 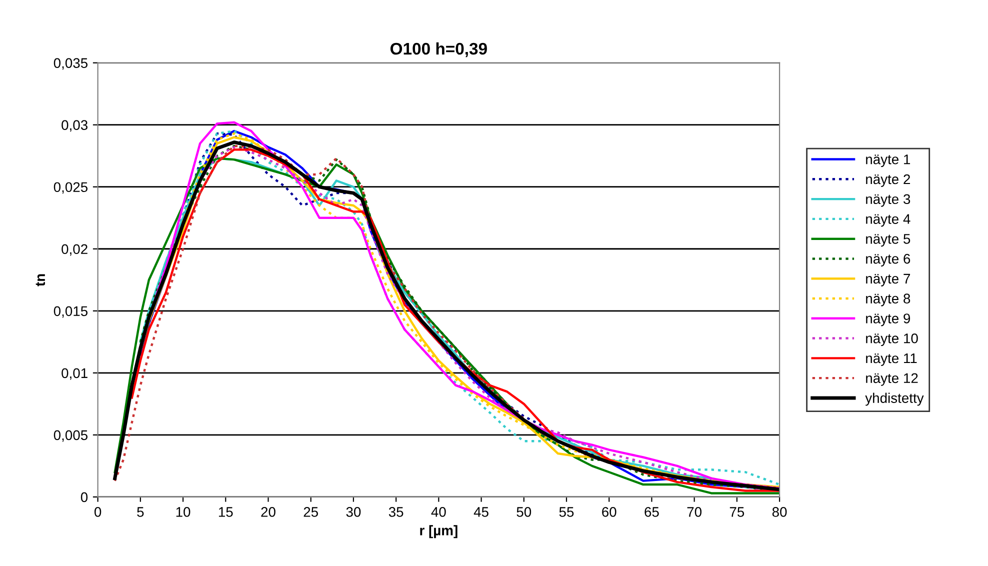 What do you see at coordinates (75, 126) in the screenshot?
I see `y-tick-label: 0,03` at bounding box center [75, 126].